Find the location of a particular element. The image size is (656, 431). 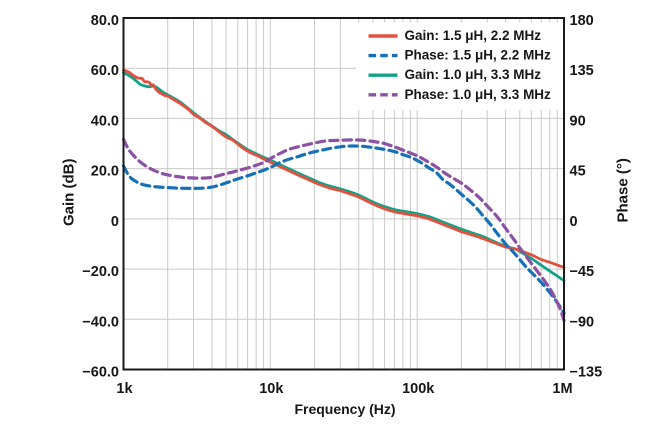

svg-text: Gain: 1.0 μH, 3.3 MHz is located at coordinates (473, 74).